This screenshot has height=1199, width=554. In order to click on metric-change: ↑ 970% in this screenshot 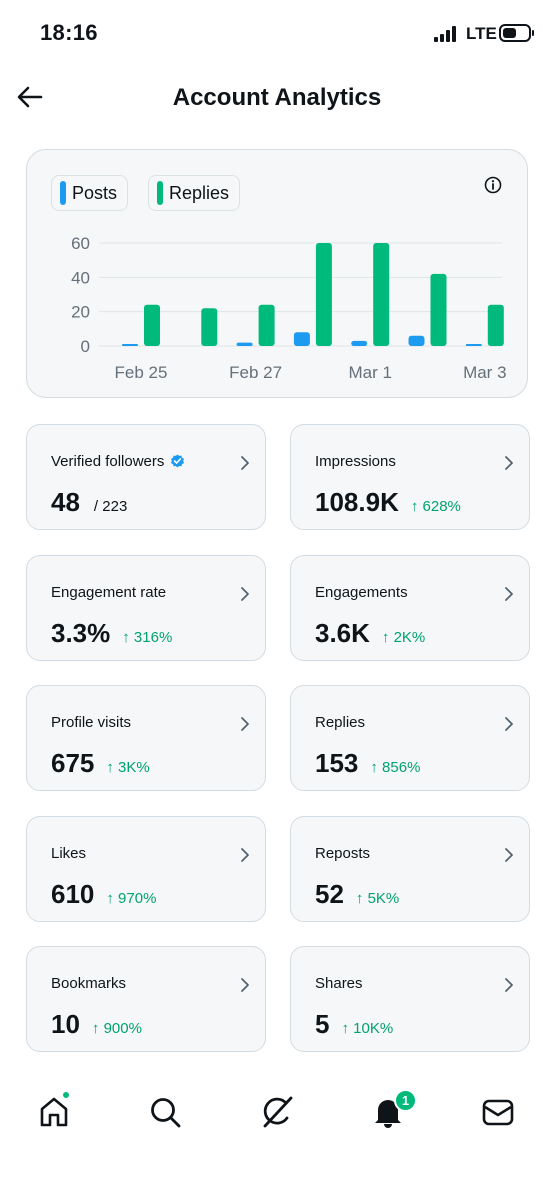, I will do `click(131, 898)`.